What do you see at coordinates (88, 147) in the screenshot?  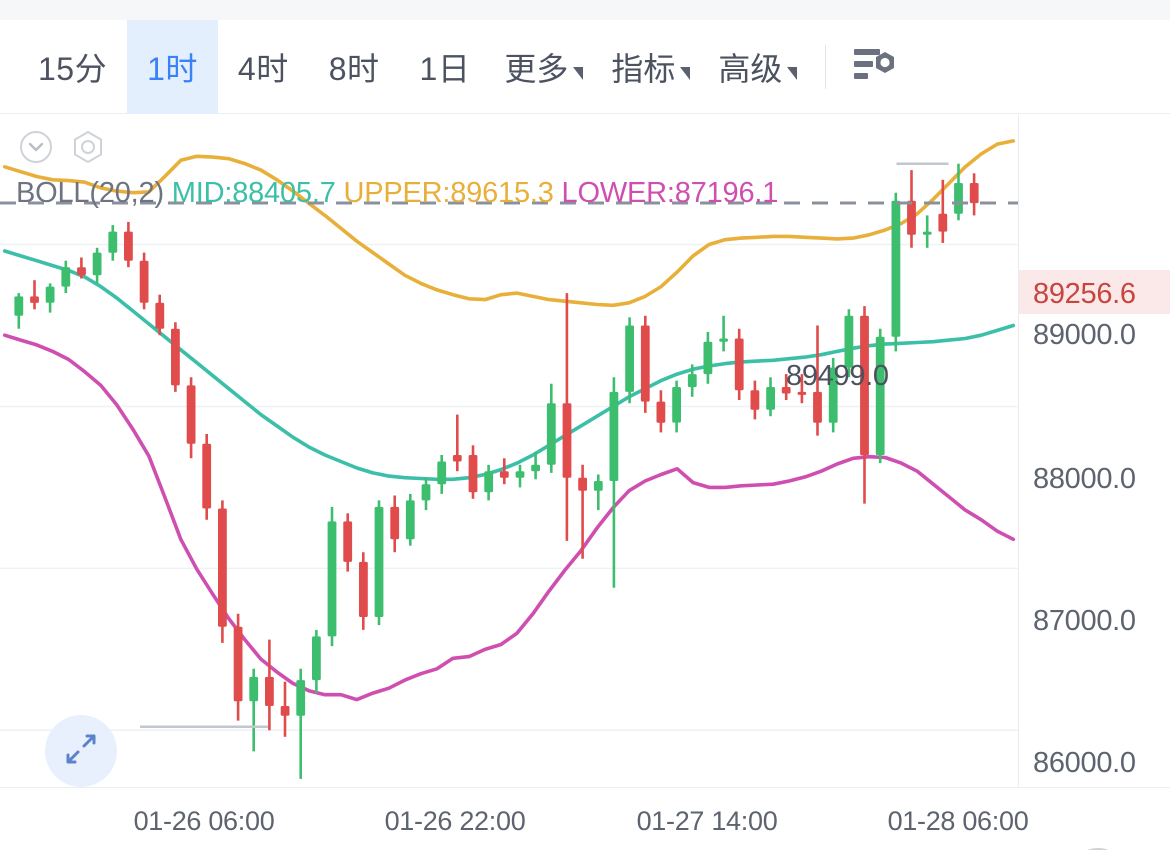 I see `gear-hexagon-icon` at bounding box center [88, 147].